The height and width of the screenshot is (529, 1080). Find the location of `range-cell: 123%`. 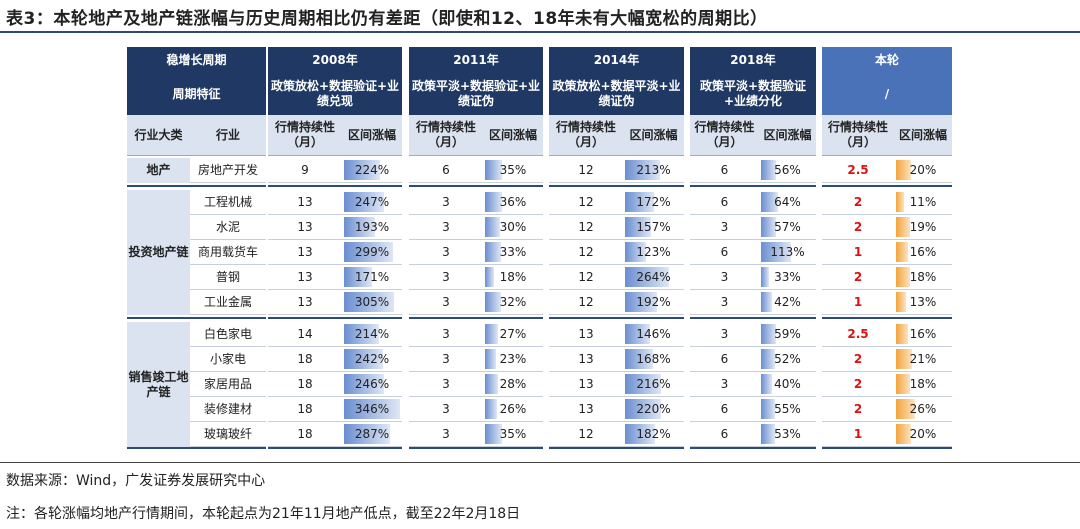

range-cell: 123% is located at coordinates (653, 252).